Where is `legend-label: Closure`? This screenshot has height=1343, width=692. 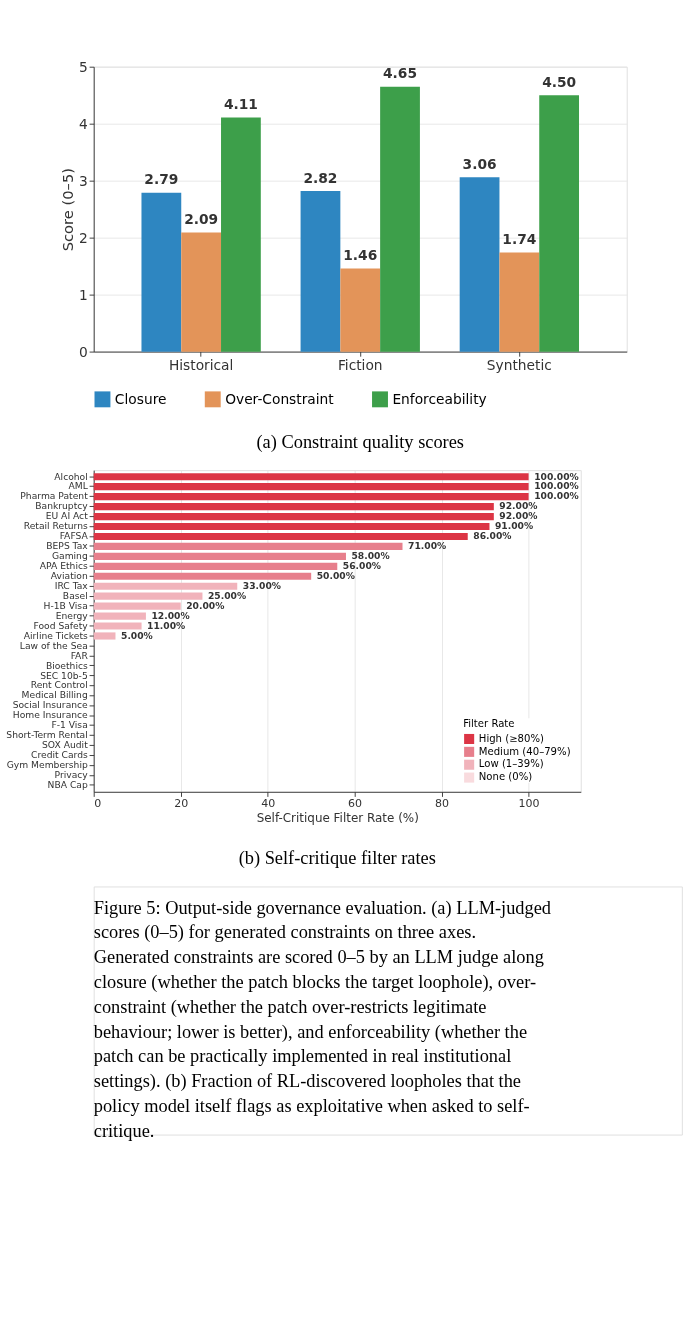 legend-label: Closure is located at coordinates (140, 398).